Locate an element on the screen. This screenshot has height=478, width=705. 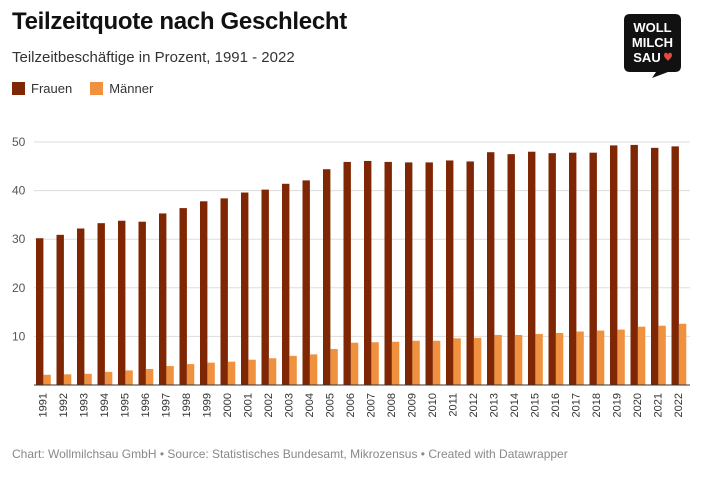
x-tick-label: 1991 is located at coordinates (43, 405).